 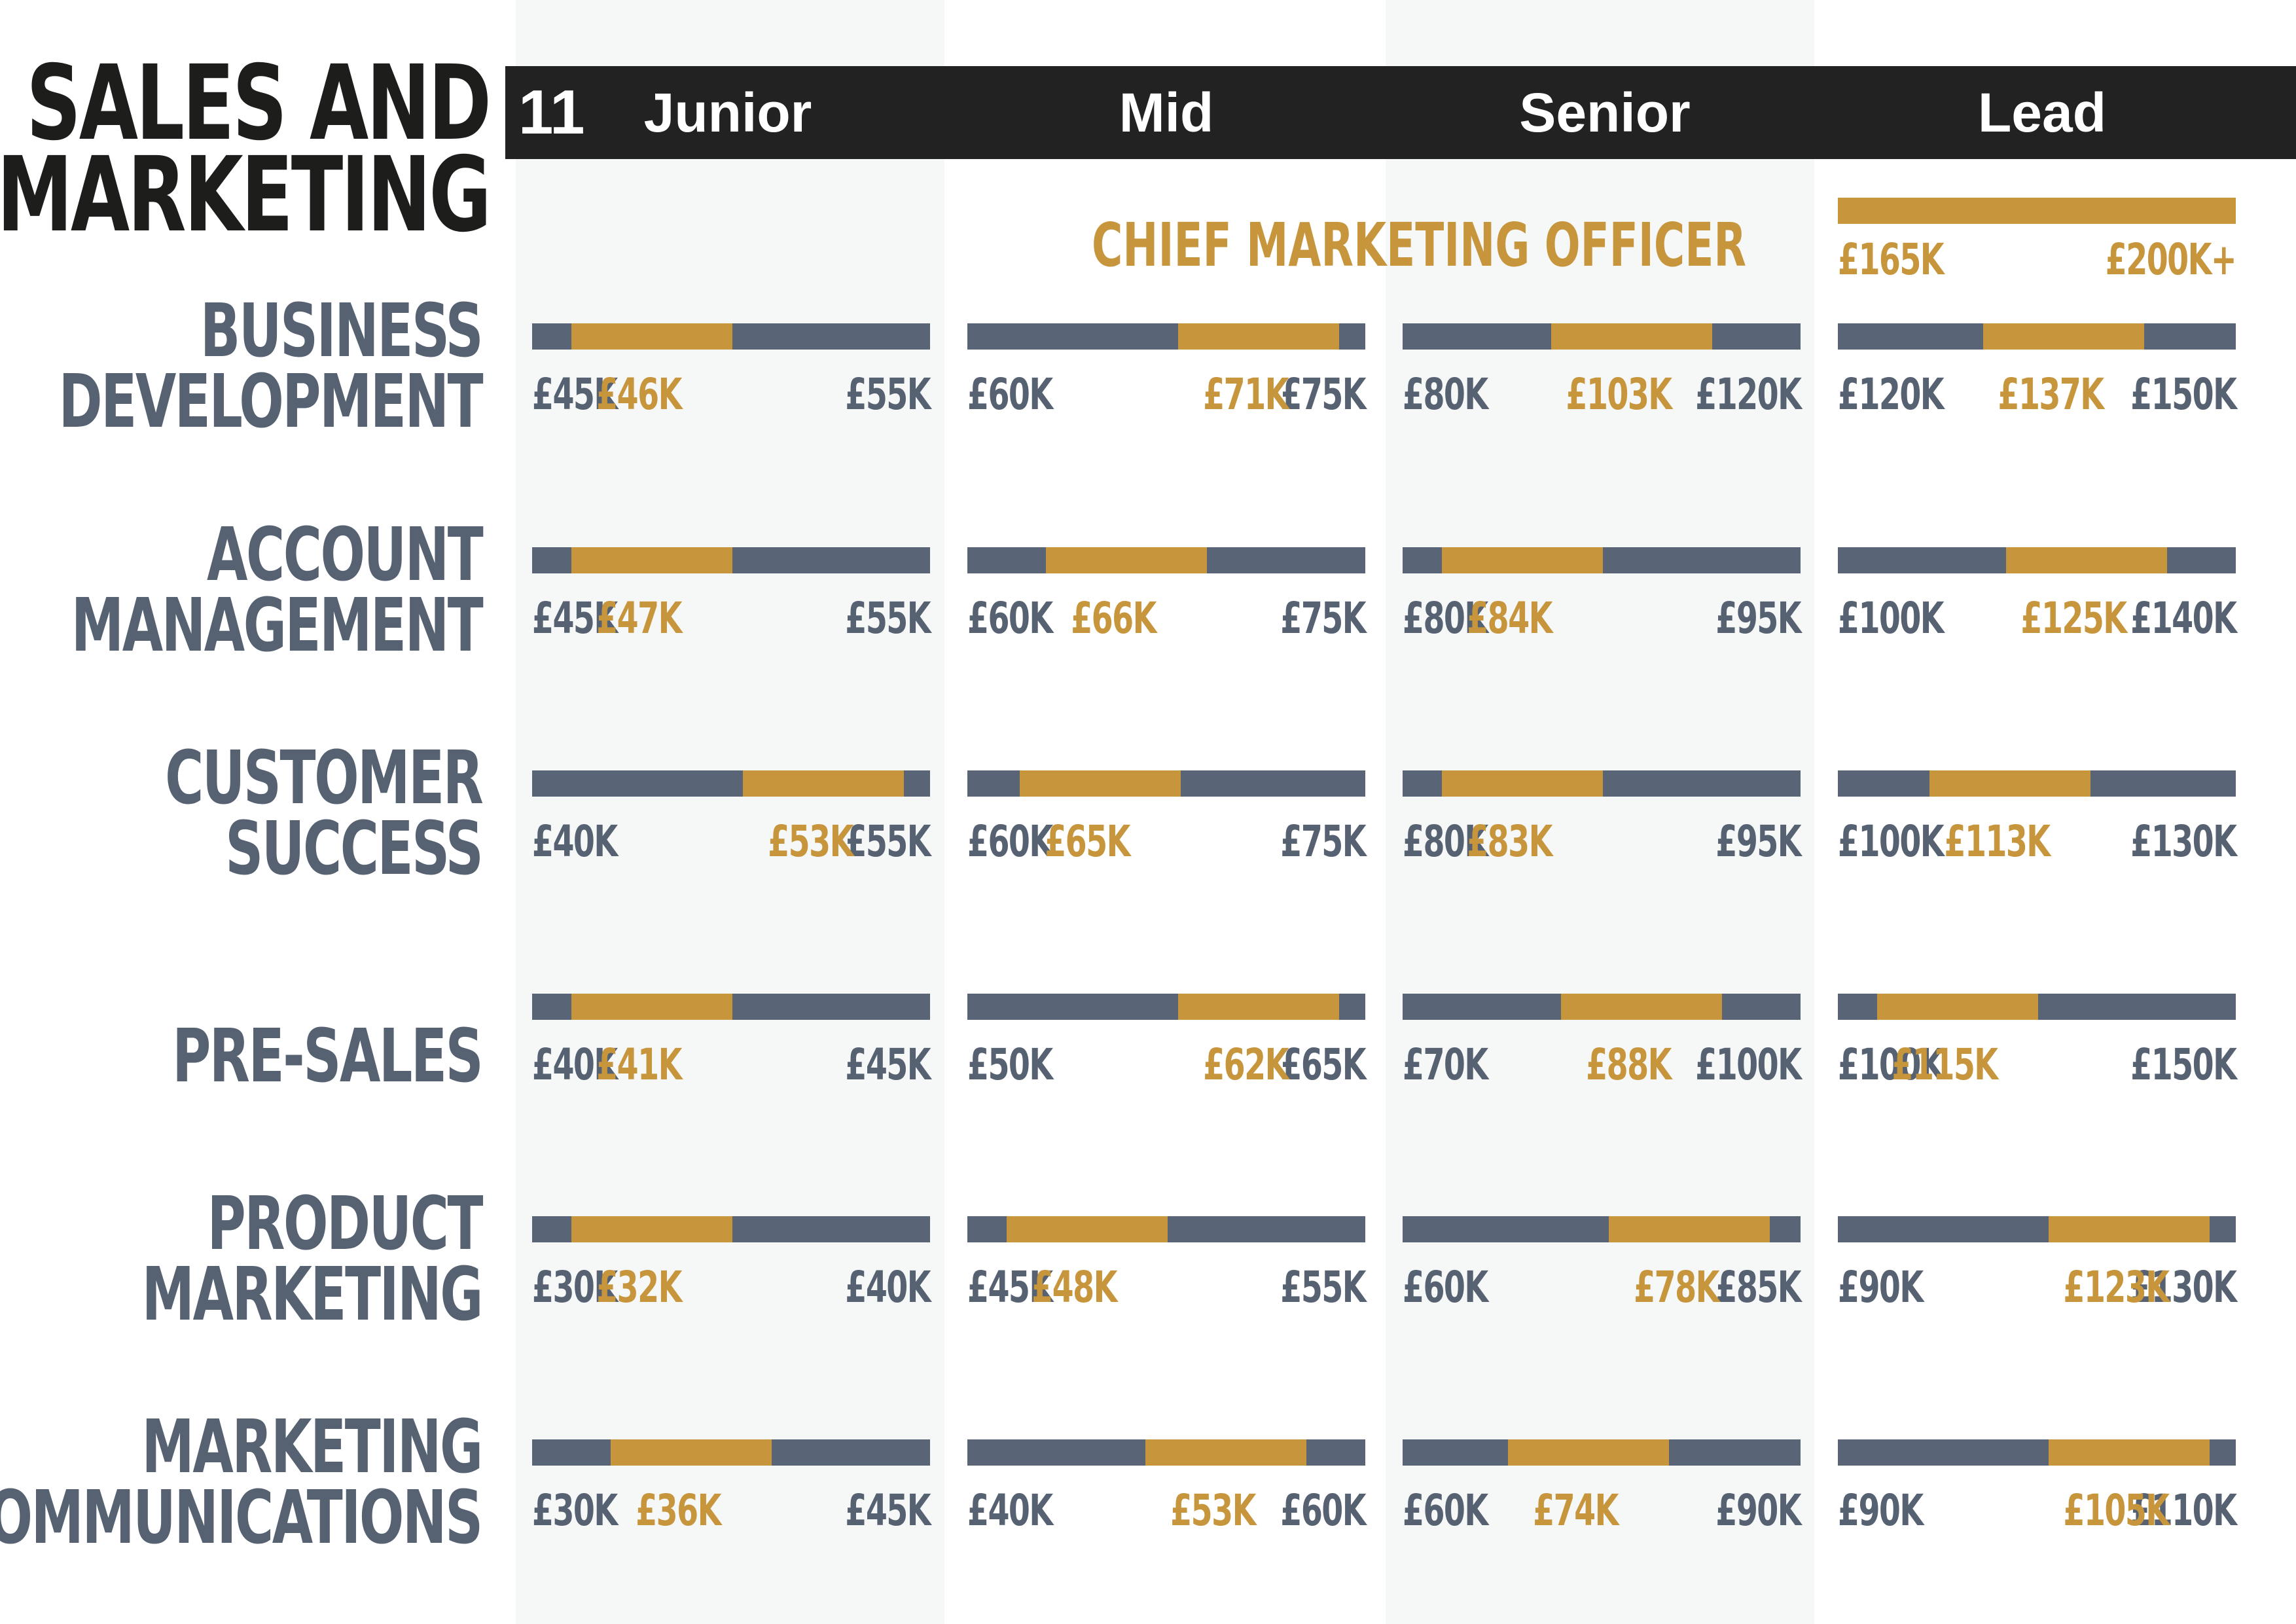 I want to click on role-label: PRE-SALES, so click(x=327, y=1056).